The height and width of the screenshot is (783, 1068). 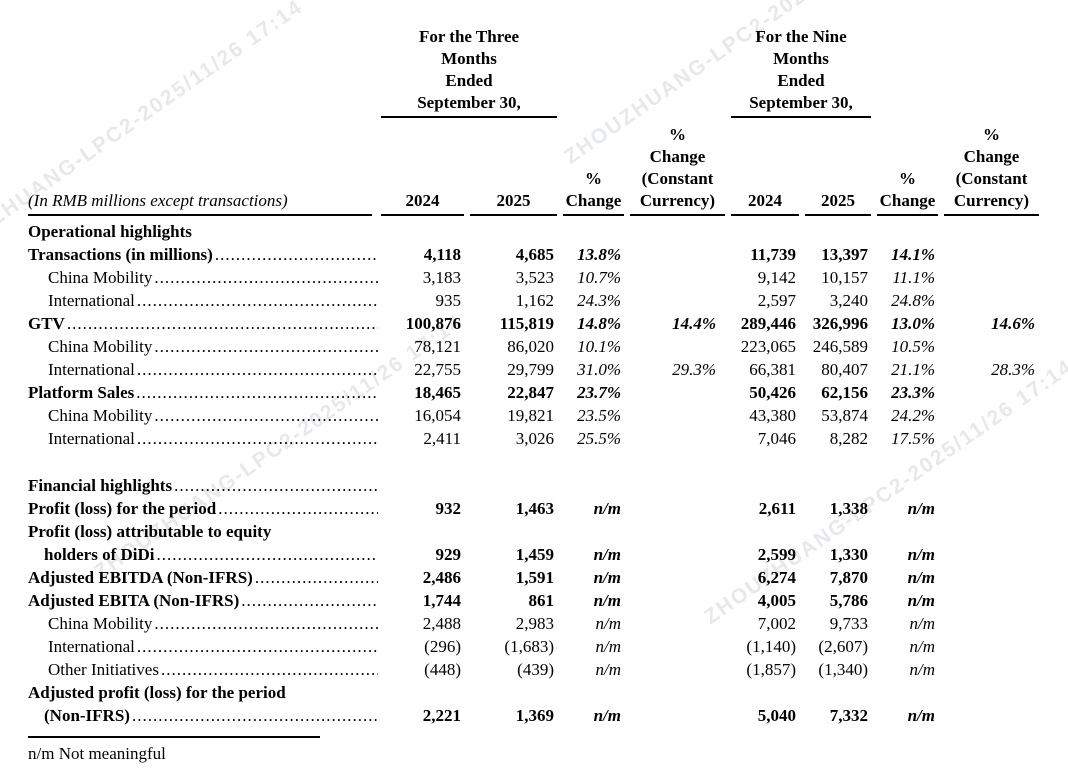 I want to click on value-cell: 2,597, so click(x=776, y=300).